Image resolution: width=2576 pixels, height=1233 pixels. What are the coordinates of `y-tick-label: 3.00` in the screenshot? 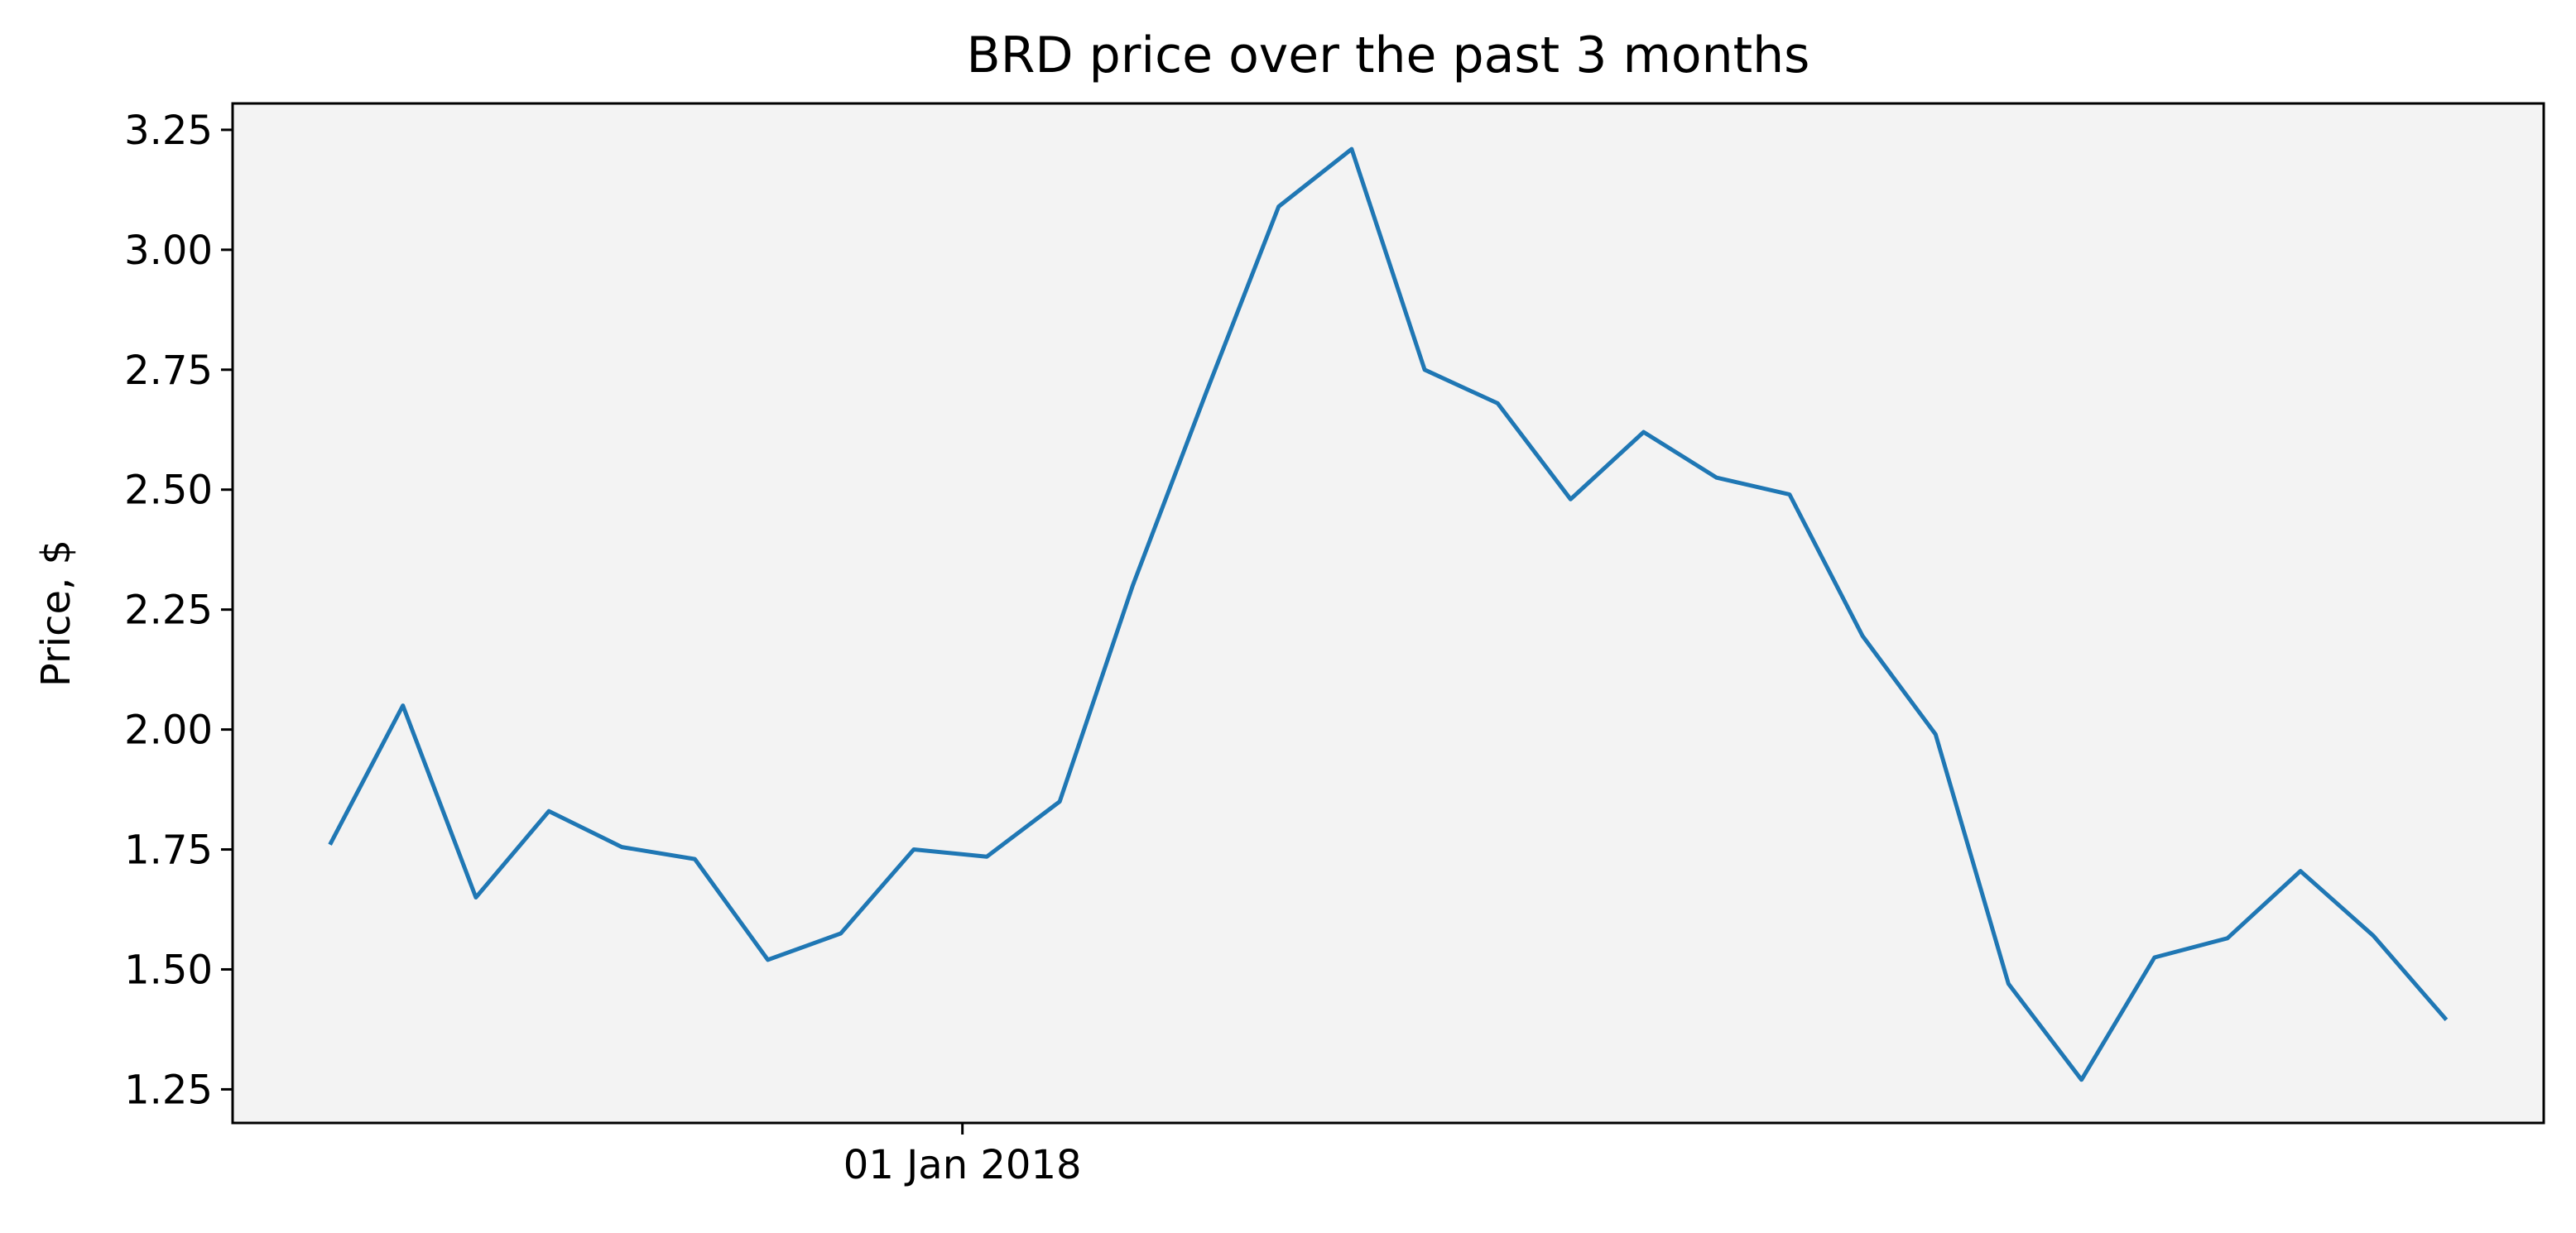 It's located at (168, 251).